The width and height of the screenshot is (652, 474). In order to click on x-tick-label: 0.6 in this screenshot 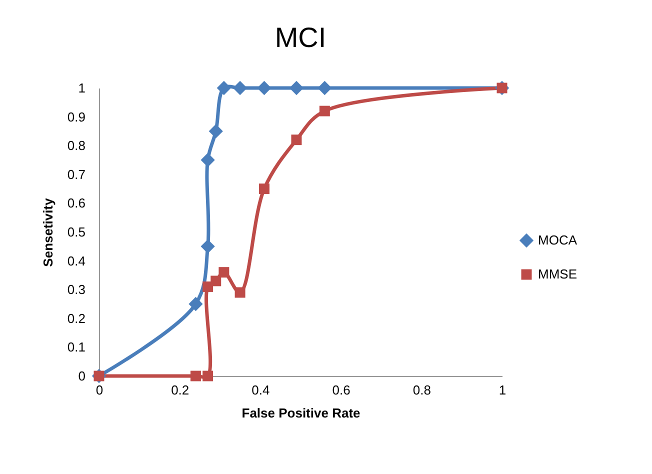, I will do `click(341, 390)`.